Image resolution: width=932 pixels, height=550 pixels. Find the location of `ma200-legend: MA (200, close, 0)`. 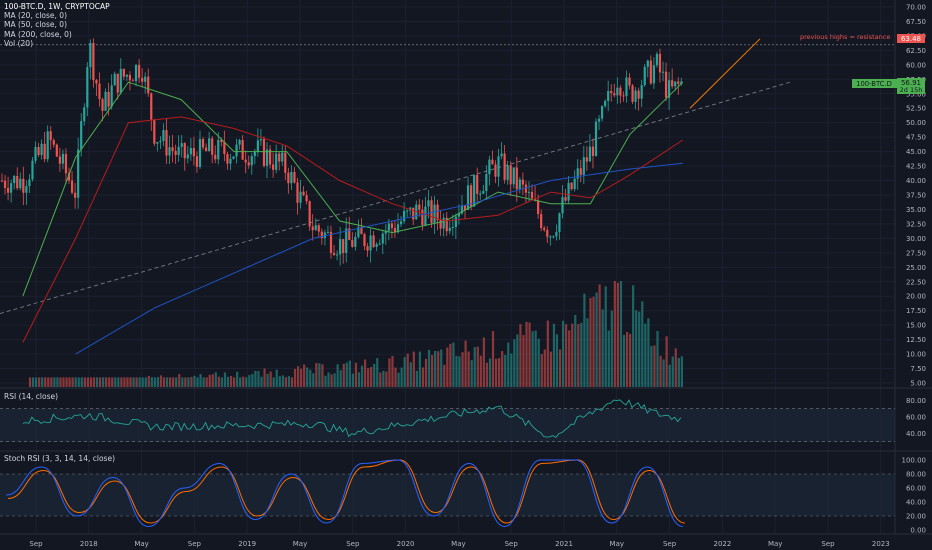

ma200-legend: MA (200, close, 0) is located at coordinates (38, 34).